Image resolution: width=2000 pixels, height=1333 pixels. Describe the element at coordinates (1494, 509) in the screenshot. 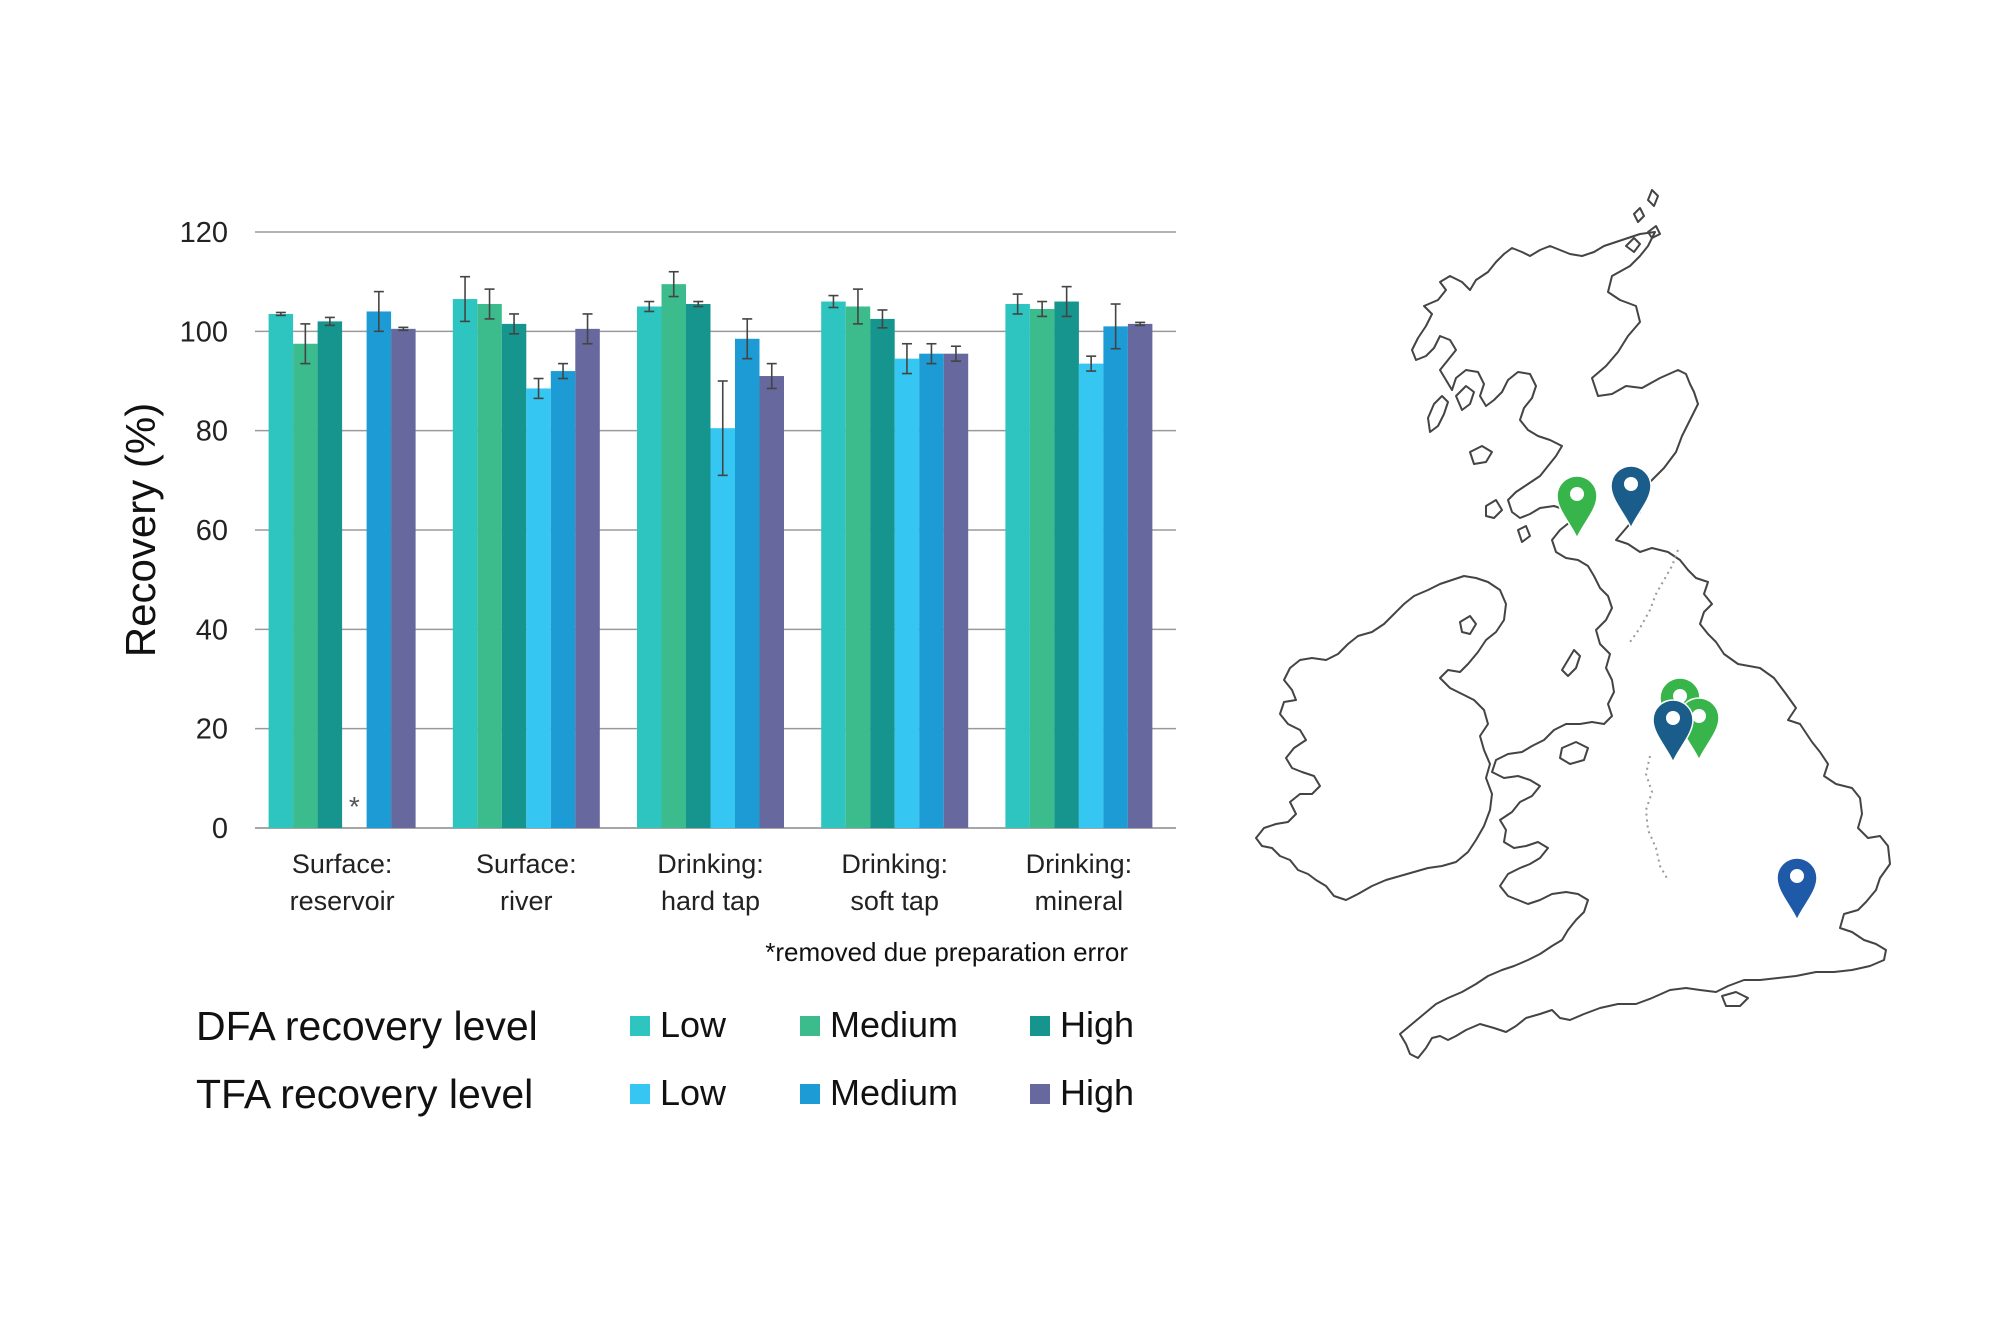

I see `islay` at that location.